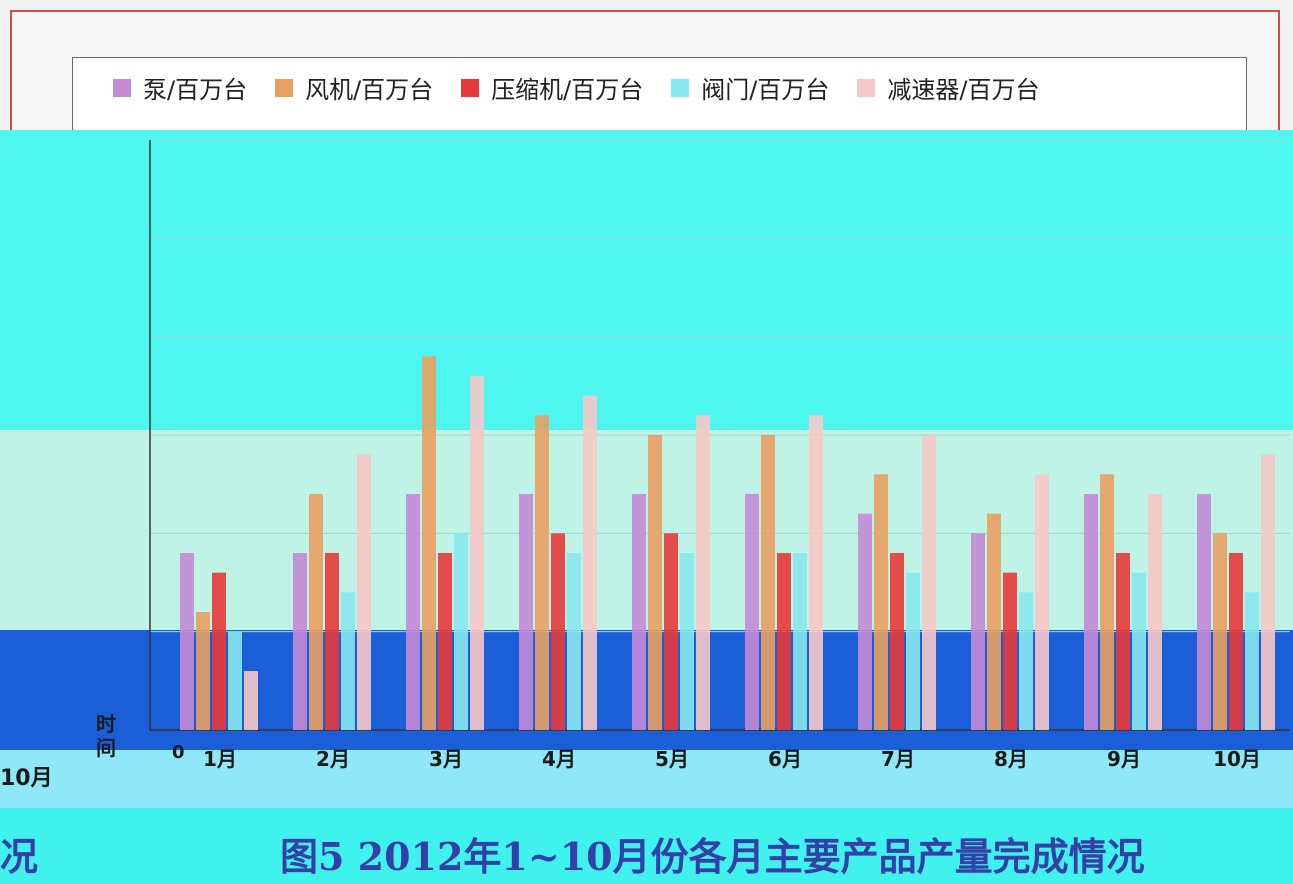  What do you see at coordinates (26, 776) in the screenshot?
I see `left-partial-month-label: 10月` at bounding box center [26, 776].